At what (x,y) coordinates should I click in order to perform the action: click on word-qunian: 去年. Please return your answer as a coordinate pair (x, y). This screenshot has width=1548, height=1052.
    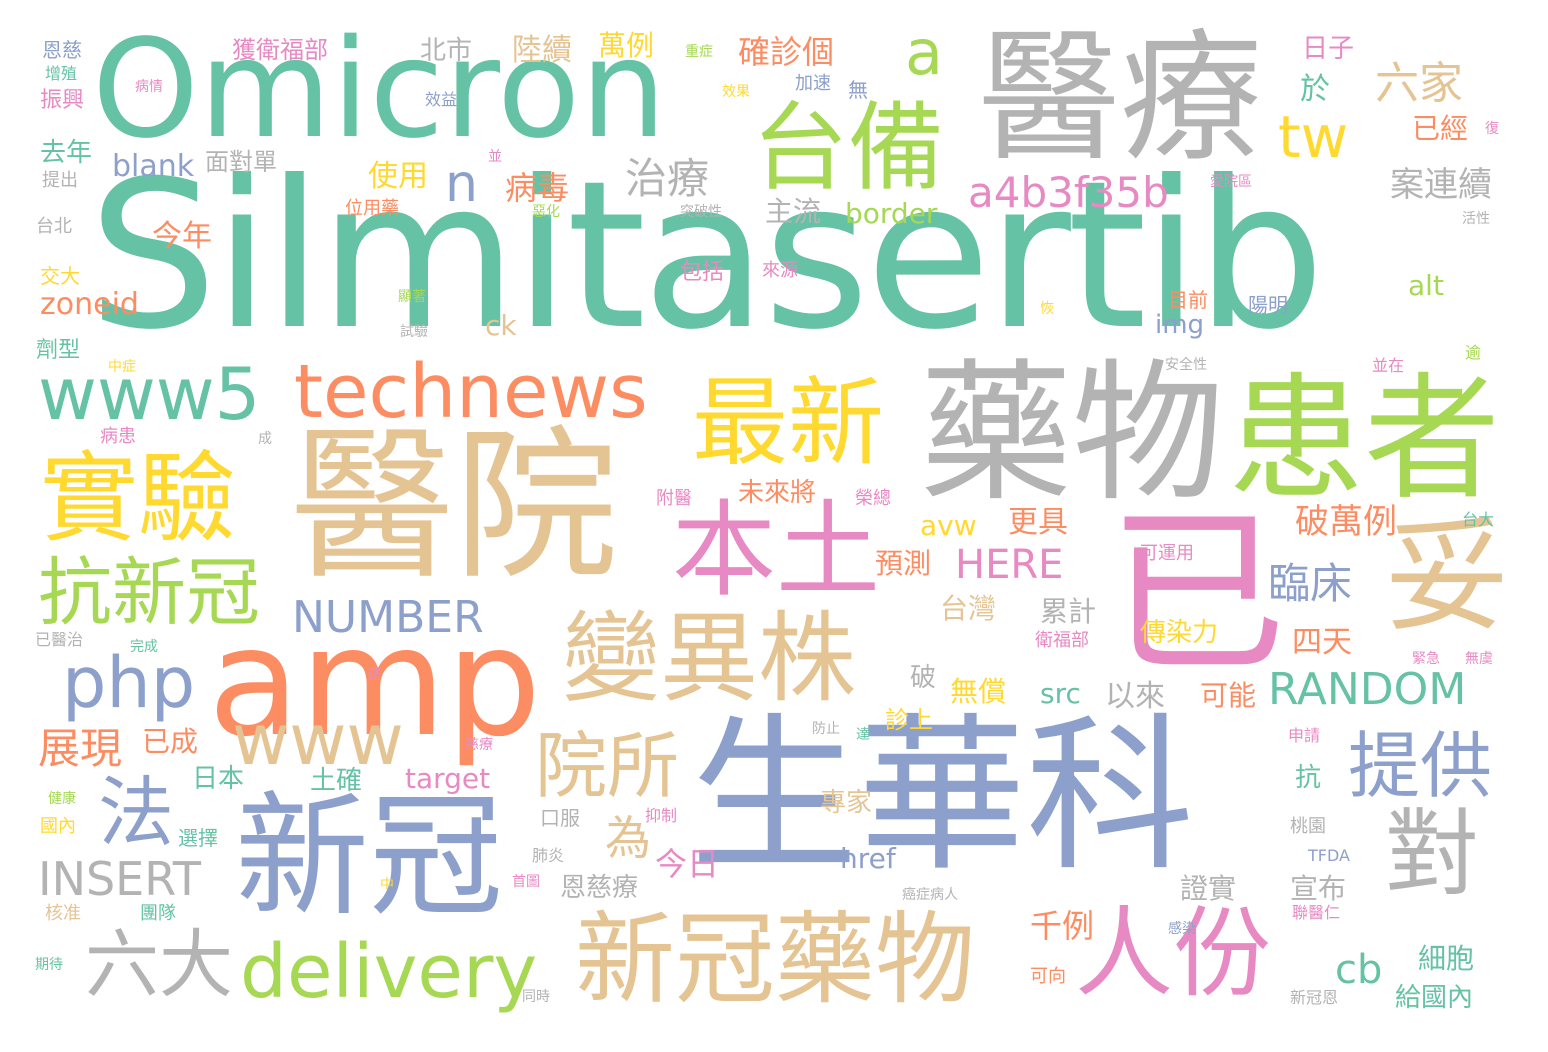
    Looking at the image, I should click on (66, 153).